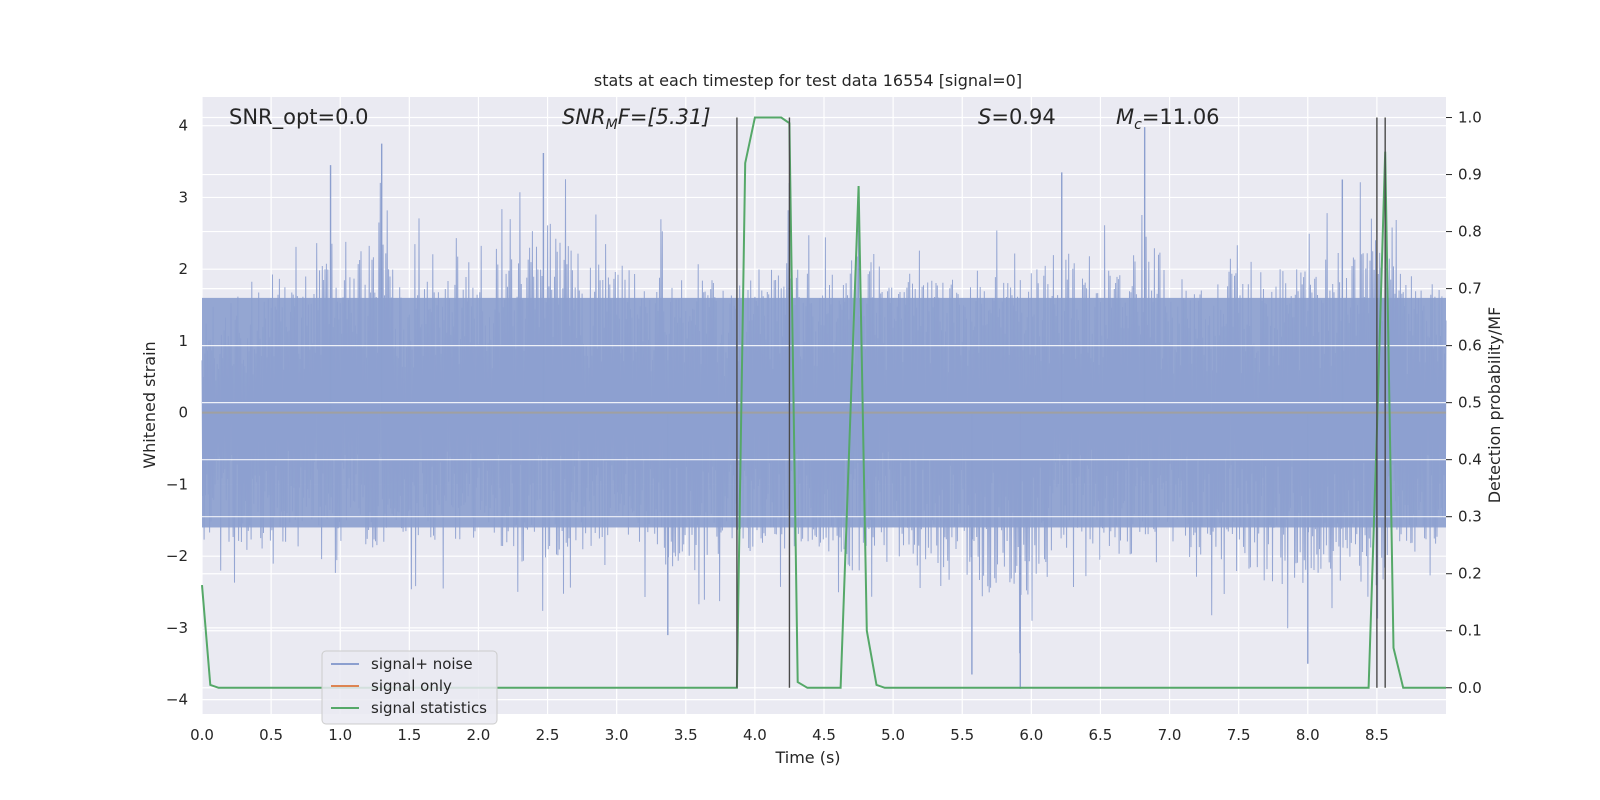 This screenshot has width=1600, height=800. I want to click on y2-tick-label: 0.4, so click(1470, 460).